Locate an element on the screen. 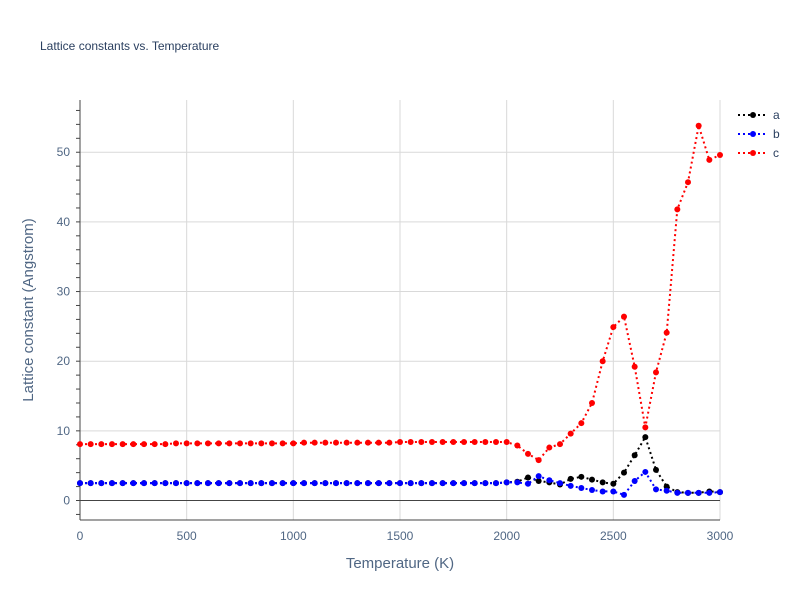 The width and height of the screenshot is (800, 600). y-tick-label: 40 is located at coordinates (64, 222).